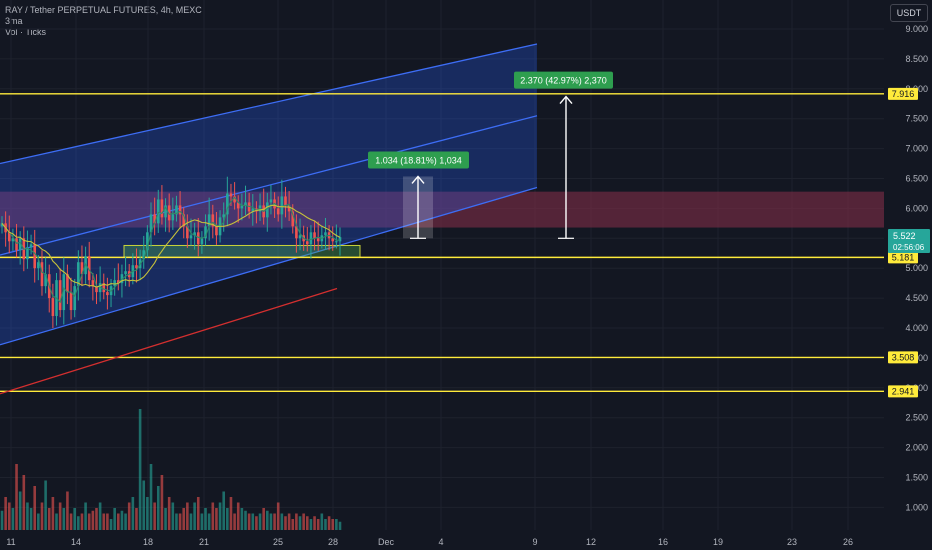 Image resolution: width=932 pixels, height=550 pixels. What do you see at coordinates (333, 542) in the screenshot?
I see `x-tick-label: 28` at bounding box center [333, 542].